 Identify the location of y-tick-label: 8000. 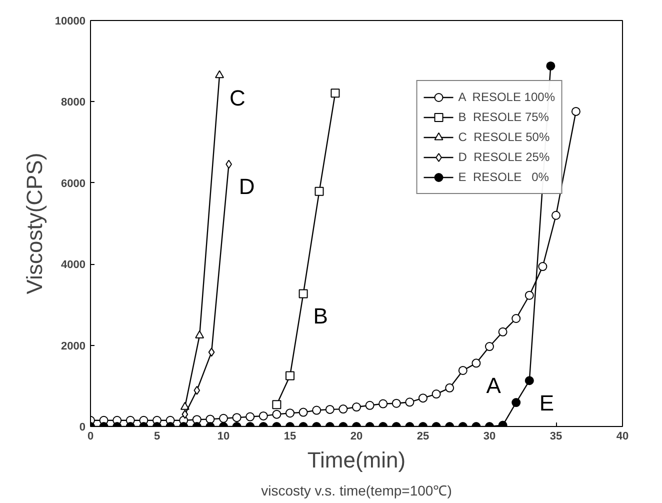
(73, 102).